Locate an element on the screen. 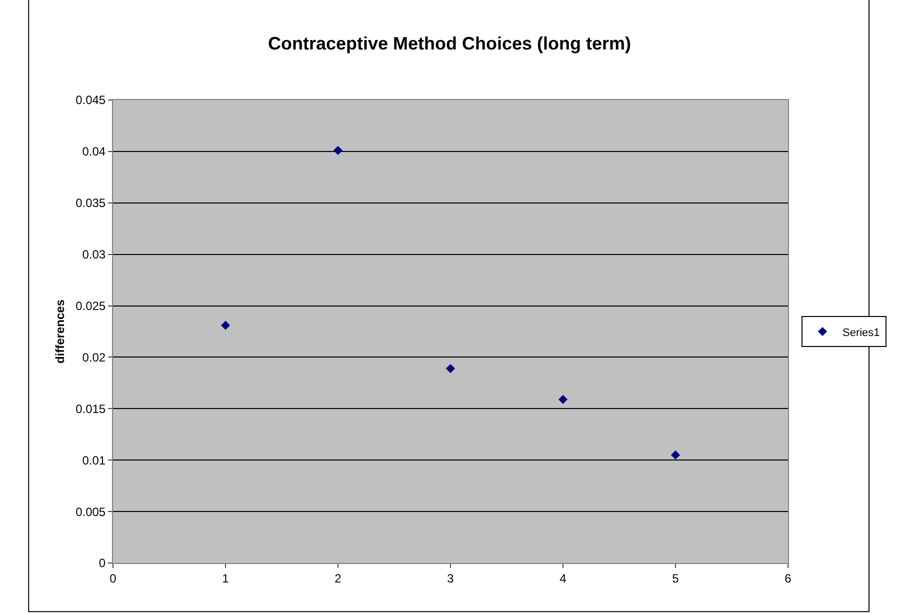  chart-title: Contraceptive Method Choices (long term) is located at coordinates (450, 43).